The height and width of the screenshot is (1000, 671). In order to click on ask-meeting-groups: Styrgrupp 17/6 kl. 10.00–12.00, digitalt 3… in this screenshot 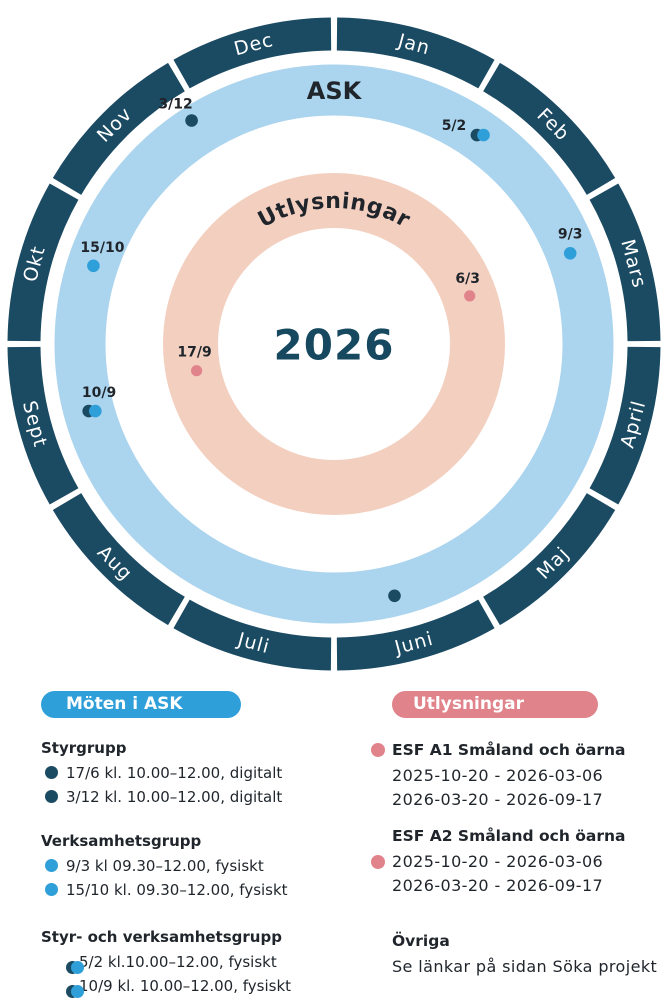, I will do `click(208, 869)`.